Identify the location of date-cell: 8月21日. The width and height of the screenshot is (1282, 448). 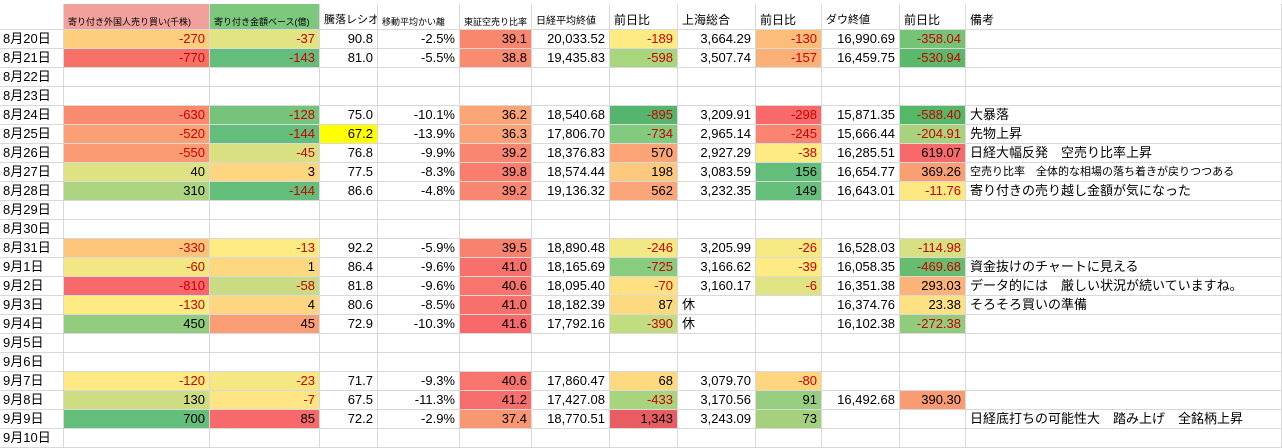
(32, 58).